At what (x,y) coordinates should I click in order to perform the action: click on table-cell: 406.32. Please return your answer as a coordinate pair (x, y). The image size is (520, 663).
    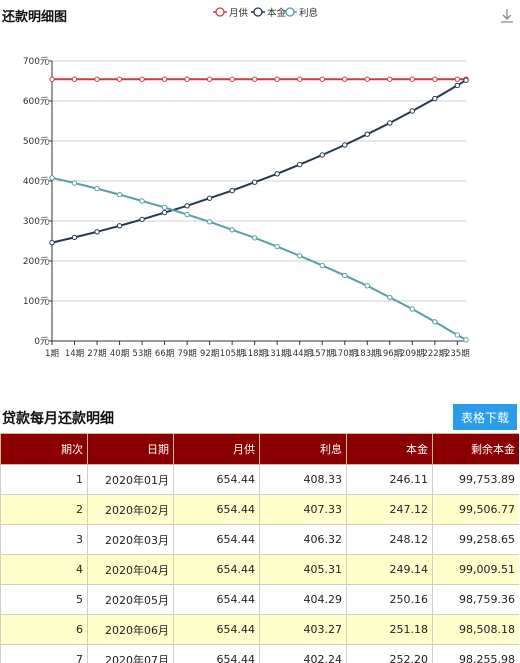
    Looking at the image, I should click on (303, 539).